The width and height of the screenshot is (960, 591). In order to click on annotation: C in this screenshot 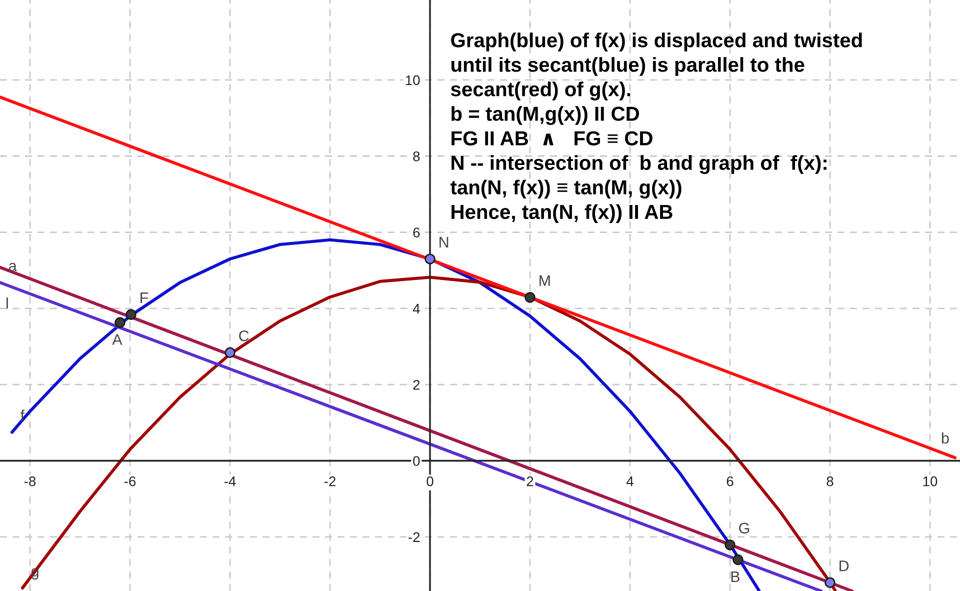, I will do `click(244, 336)`.